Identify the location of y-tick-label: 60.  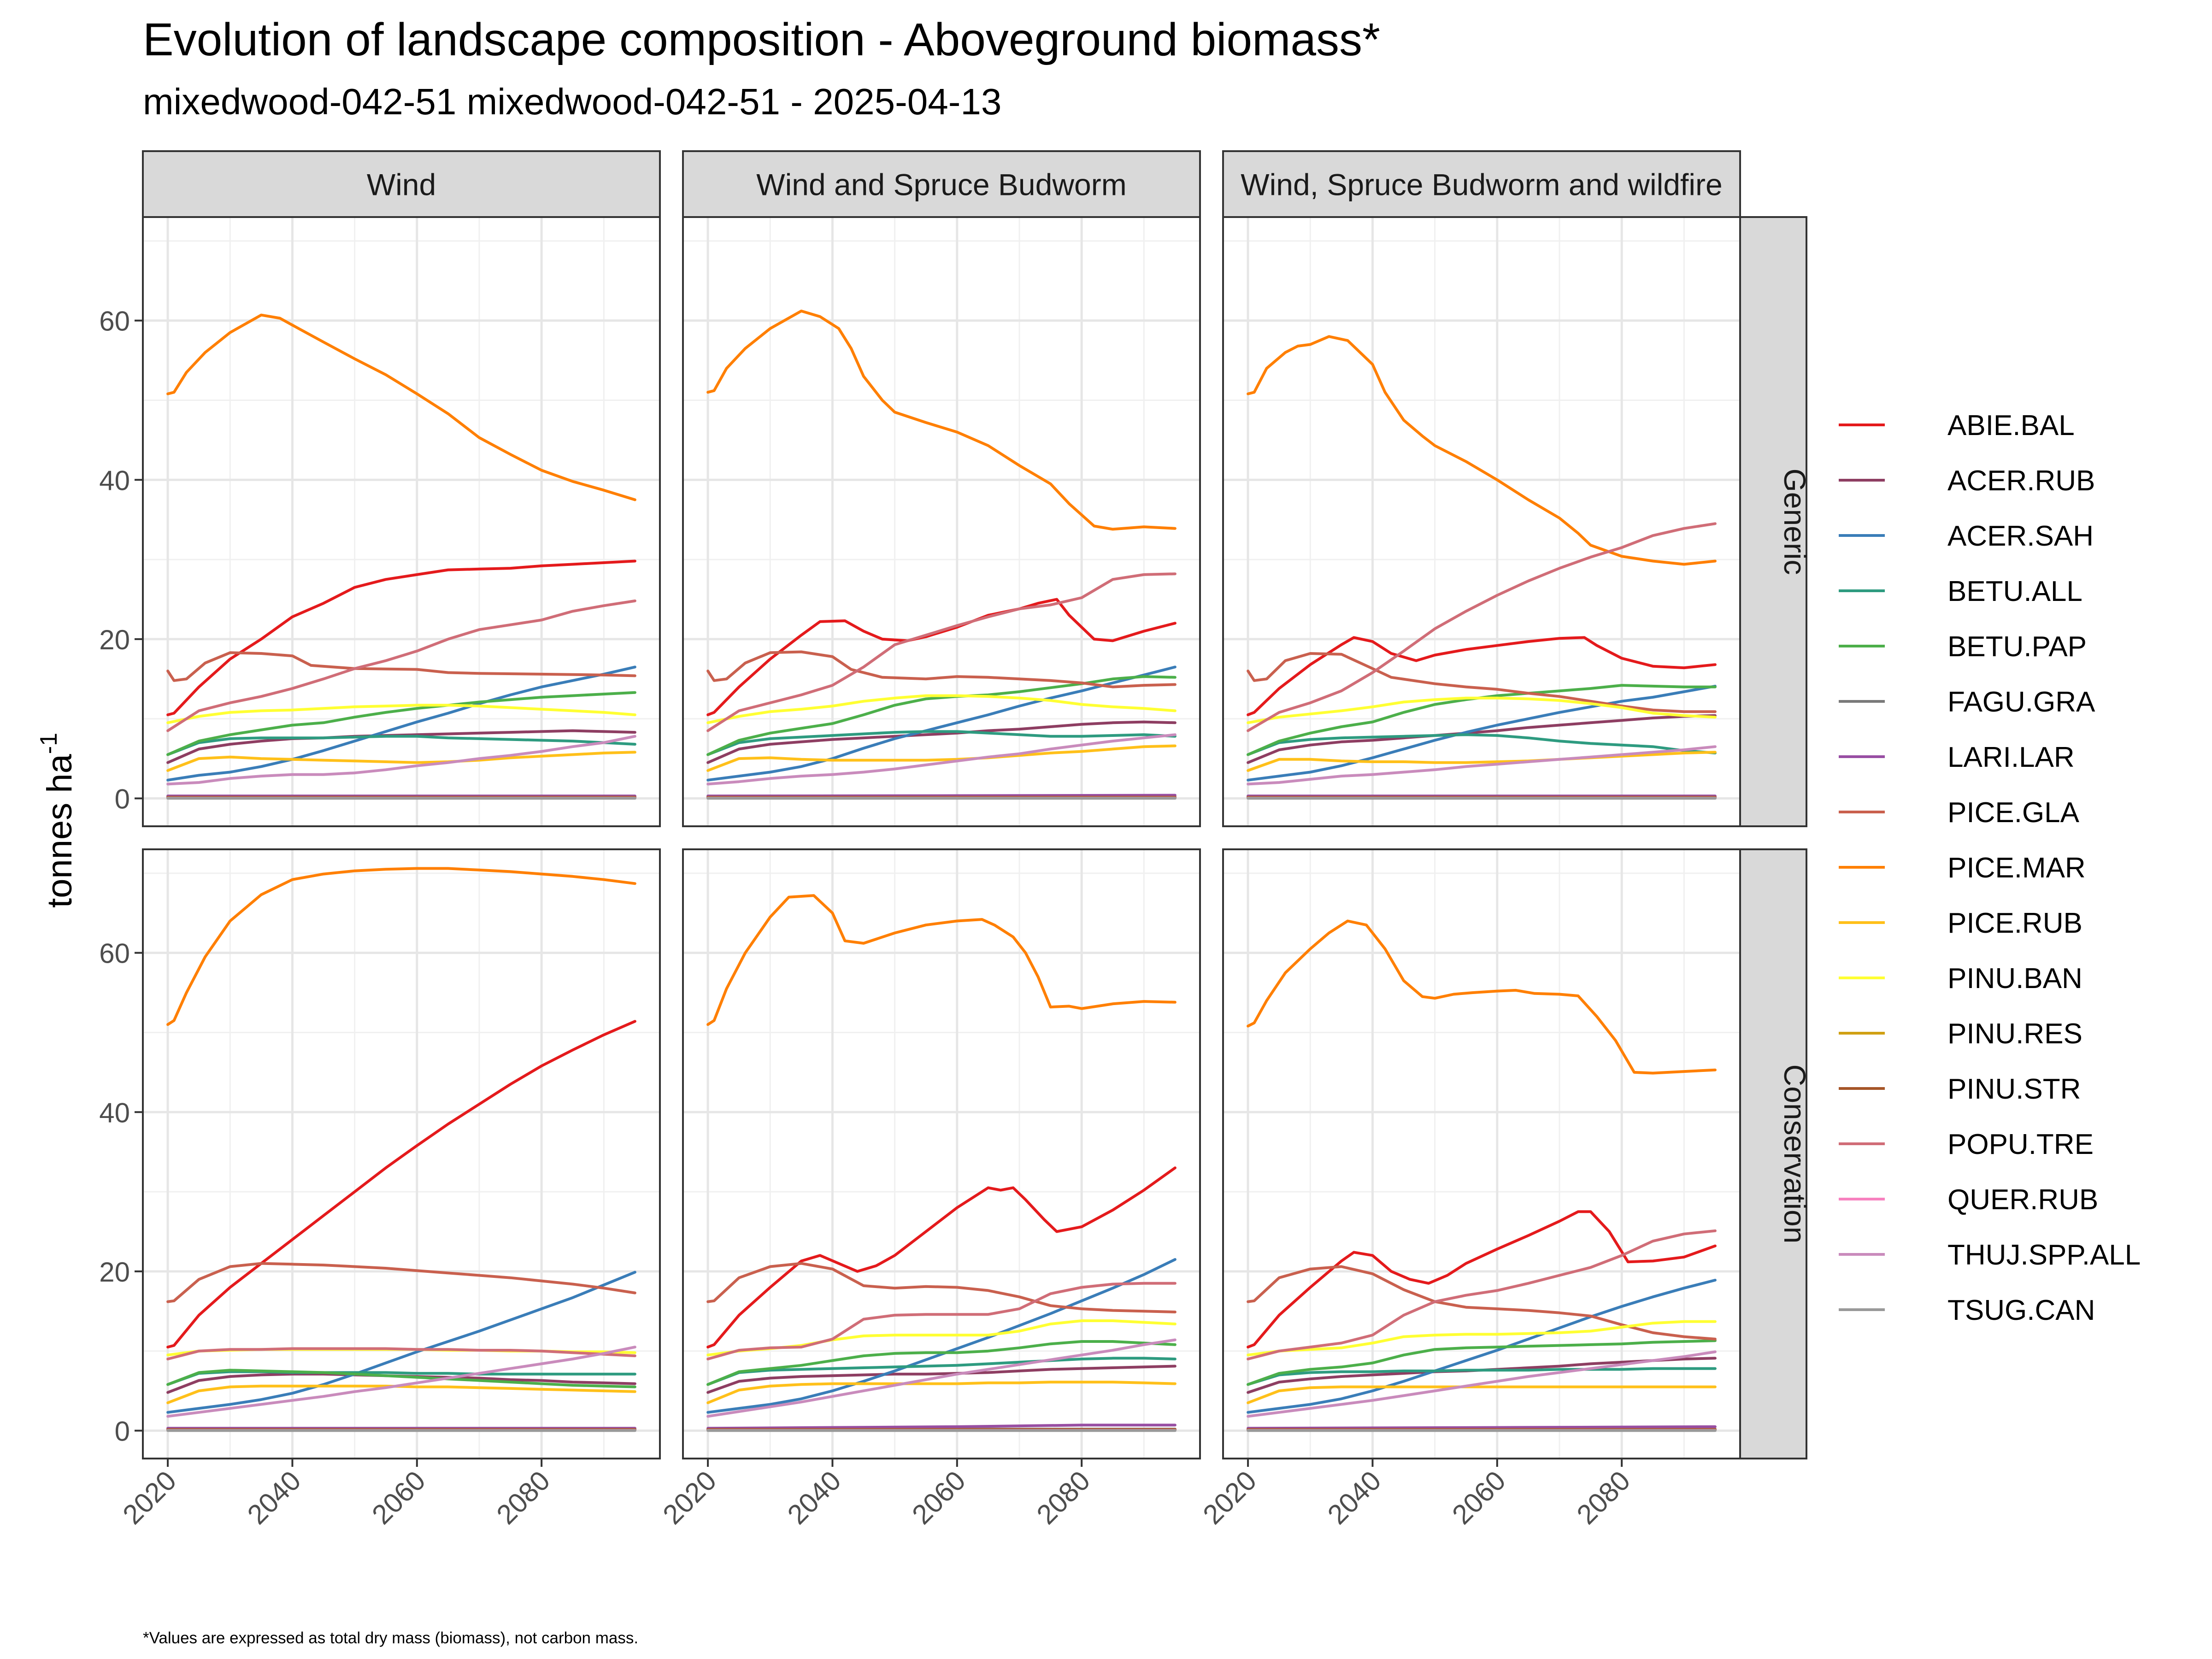
(114, 321).